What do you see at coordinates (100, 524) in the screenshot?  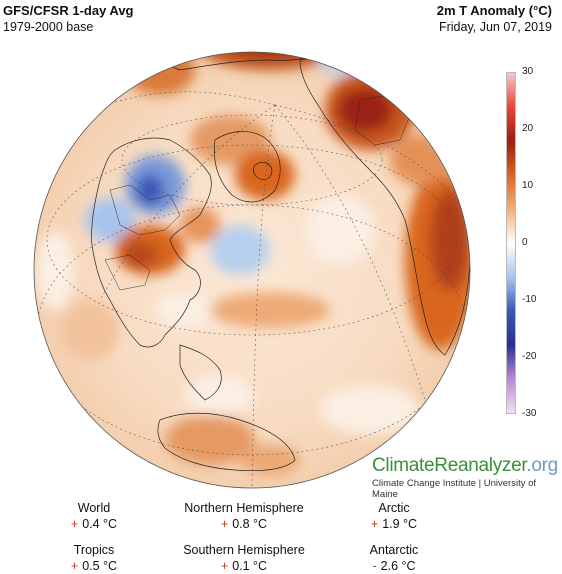 I see `stat-value: 0.4 °C` at bounding box center [100, 524].